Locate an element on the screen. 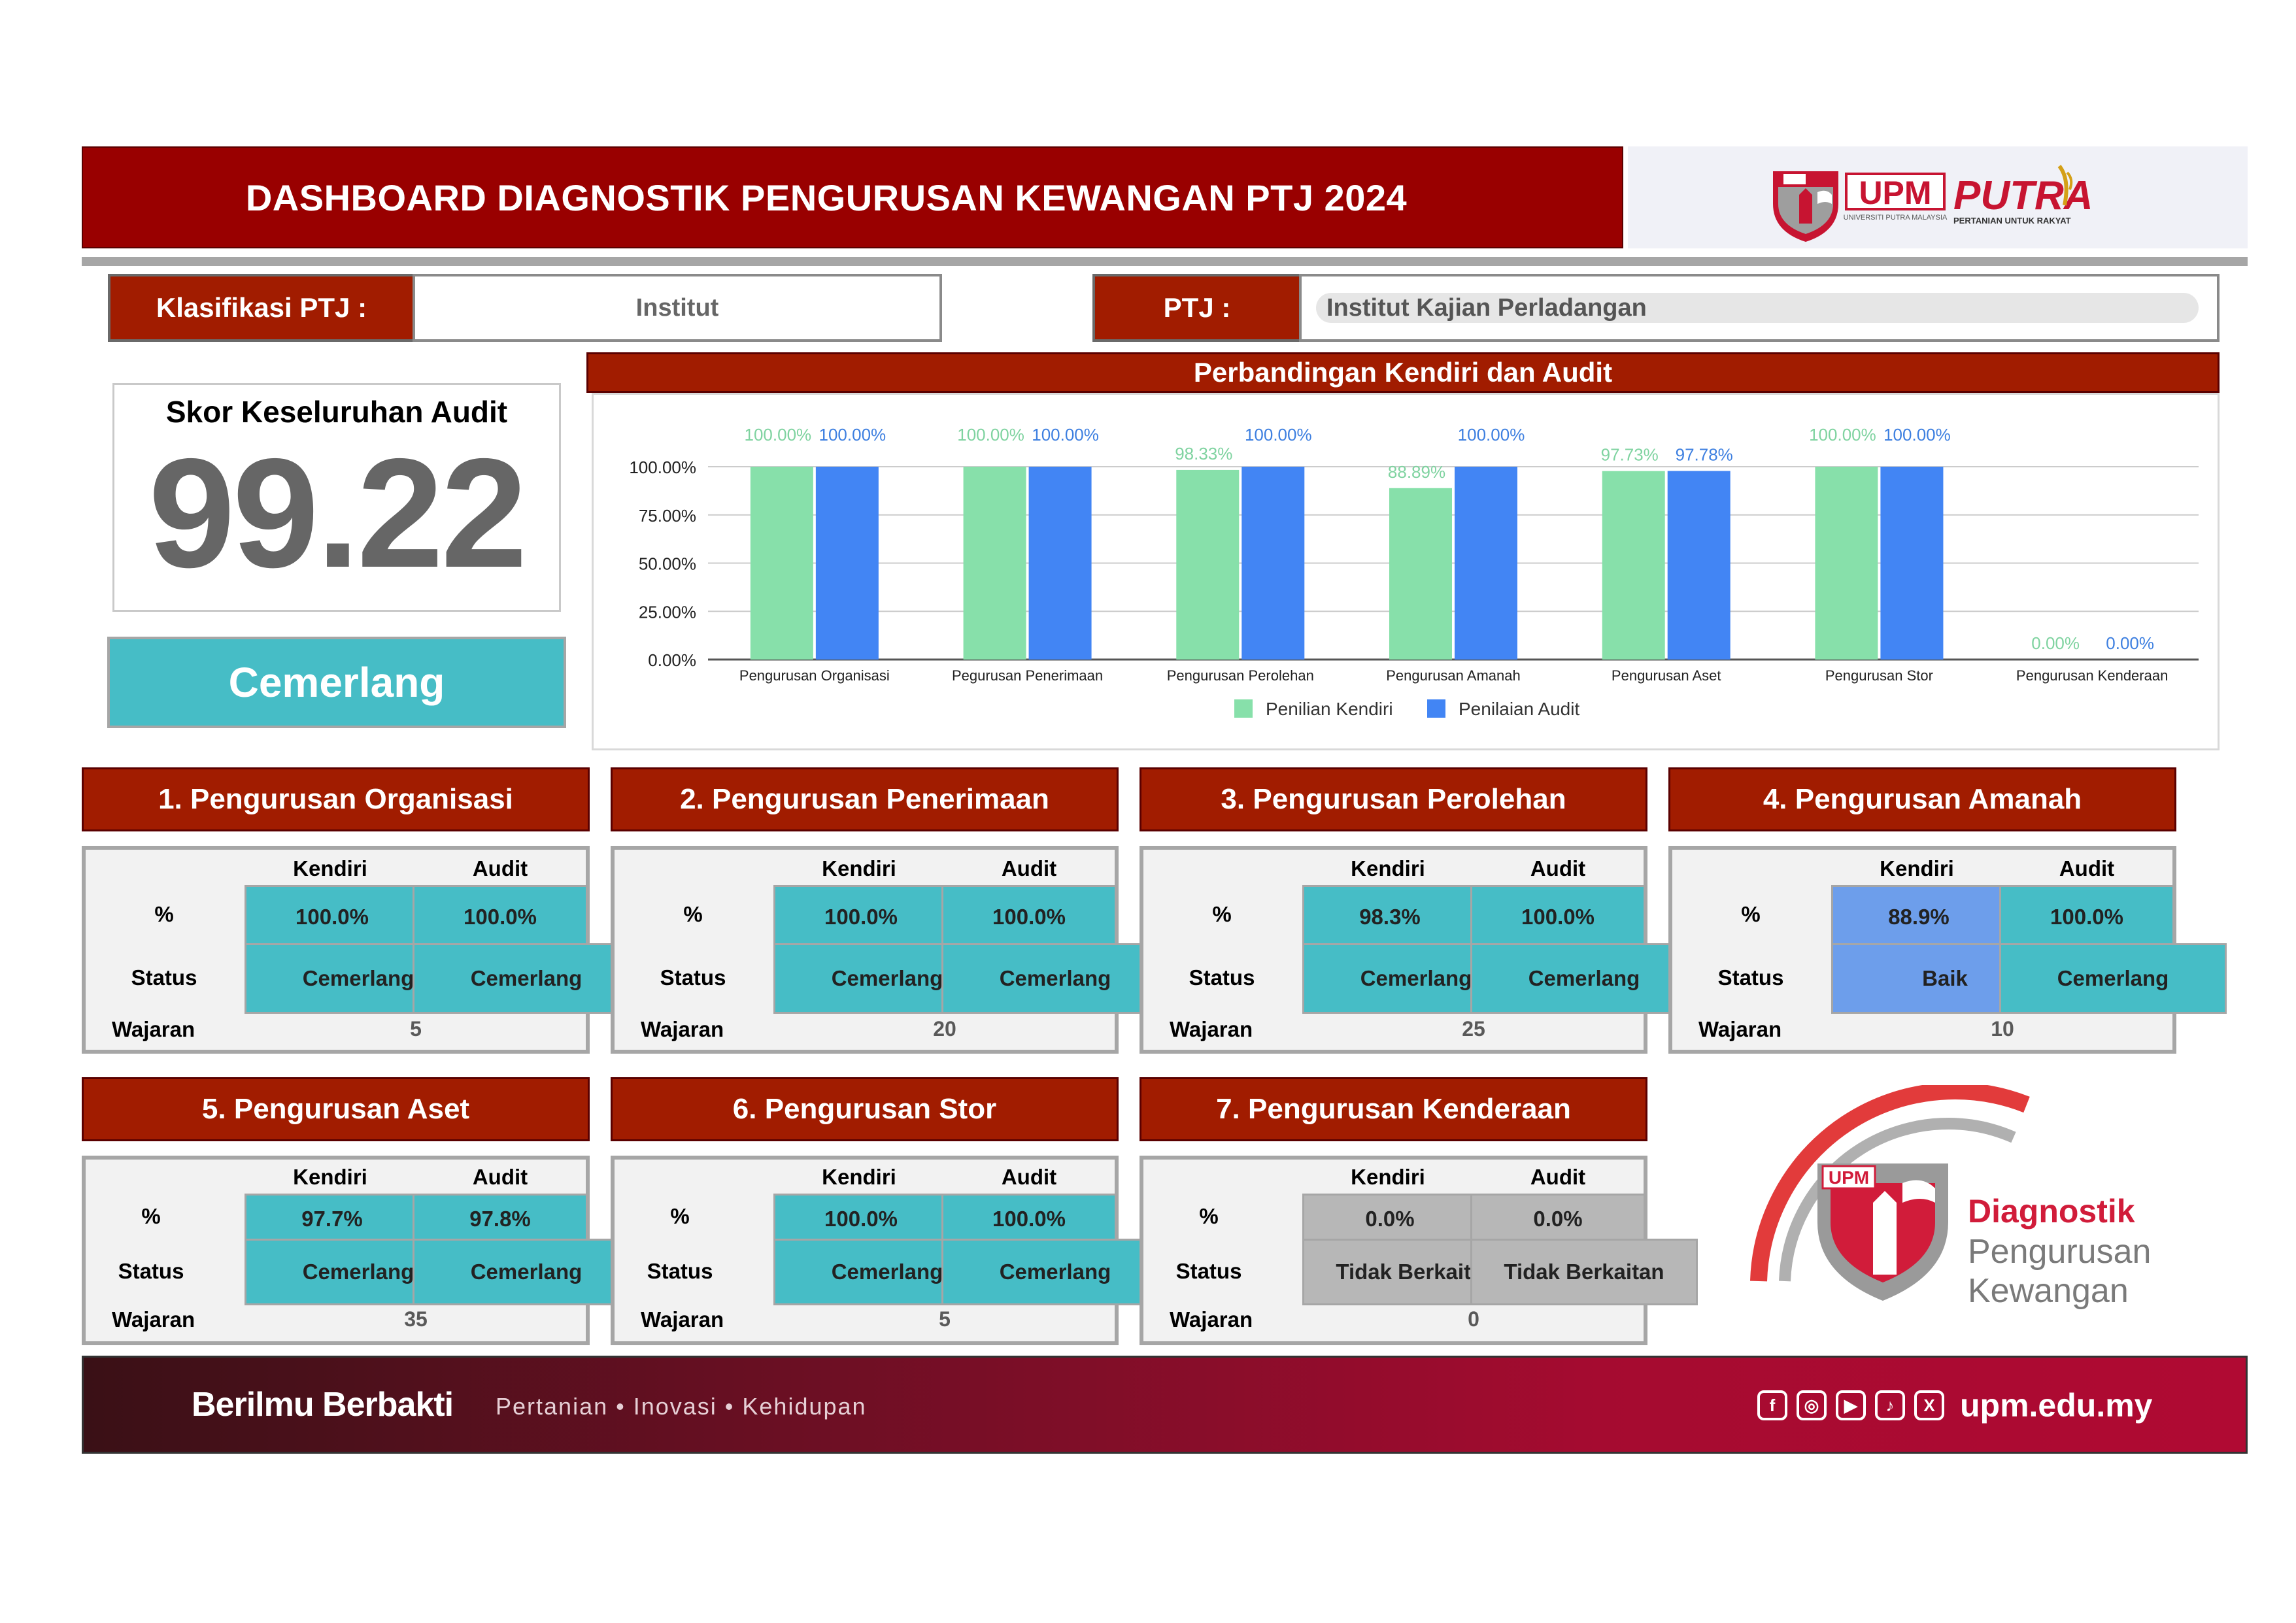 This screenshot has height=1623, width=2296. upm-shield-icon is located at coordinates (1806, 206).